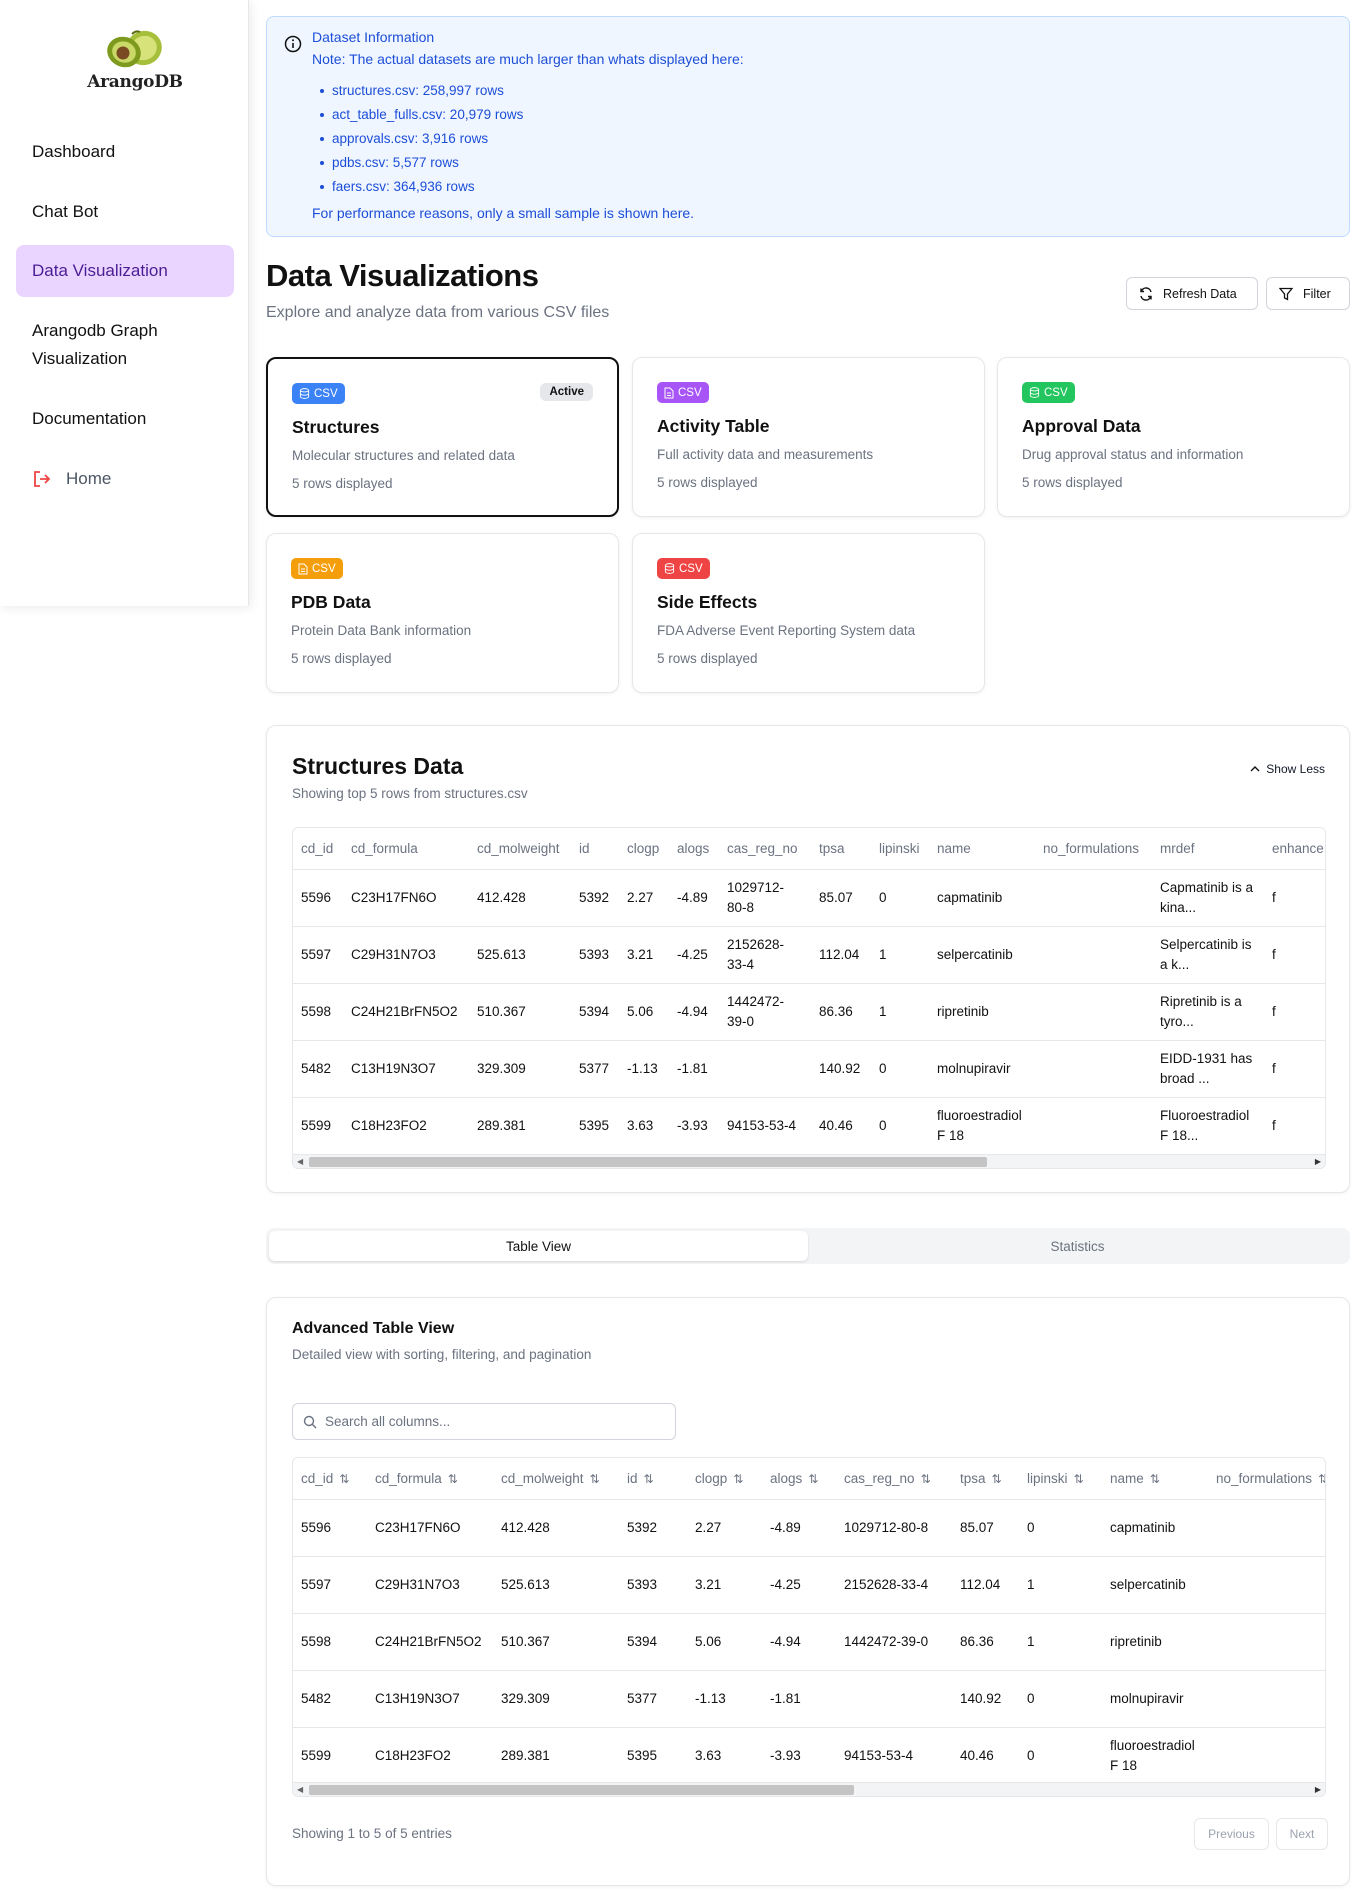  What do you see at coordinates (406, 1069) in the screenshot?
I see `table-cell: C13H19N3O7` at bounding box center [406, 1069].